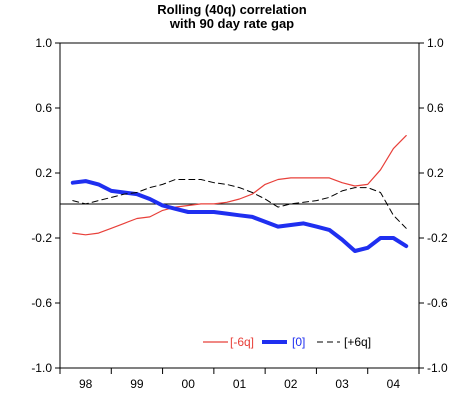 Image resolution: width=461 pixels, height=399 pixels. What do you see at coordinates (43, 43) in the screenshot?
I see `y-tick-label-left: 1.0` at bounding box center [43, 43].